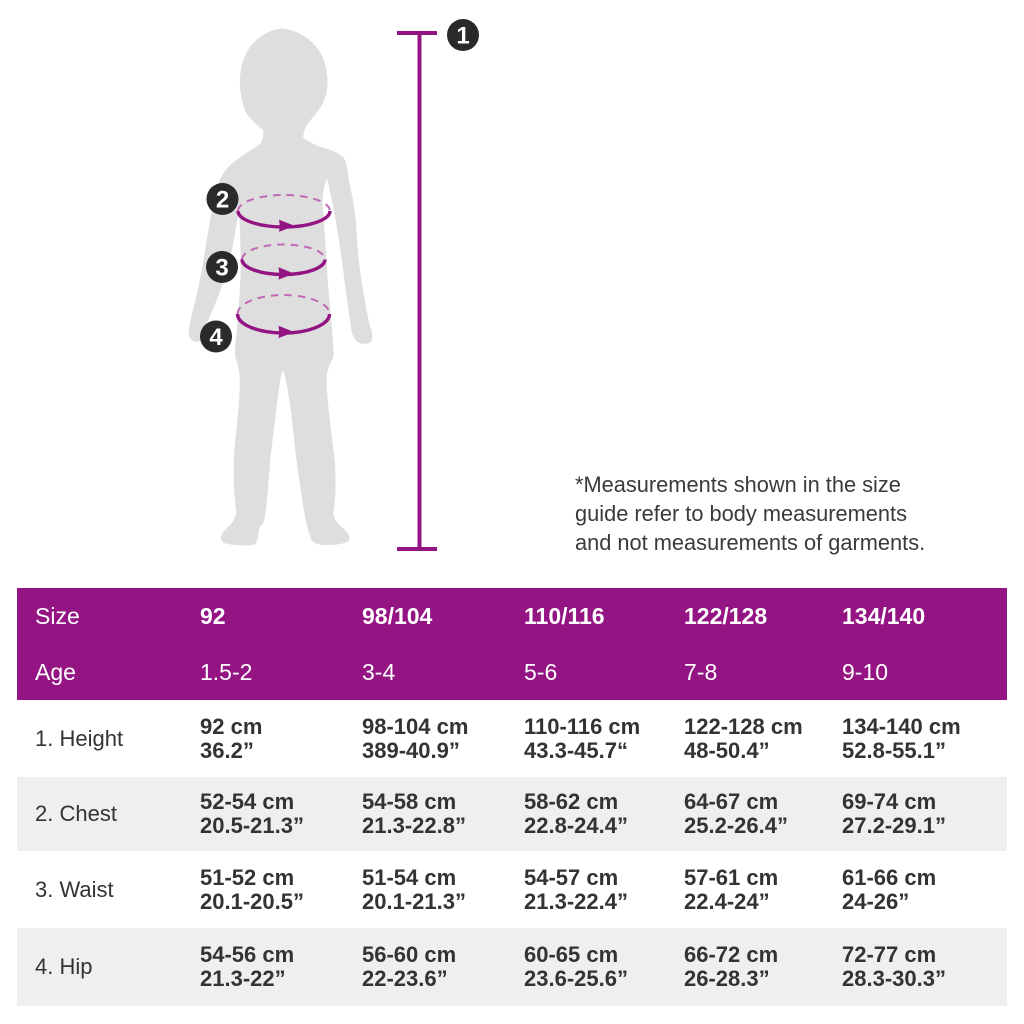 The height and width of the screenshot is (1024, 1024). What do you see at coordinates (222, 200) in the screenshot?
I see `svg-text: 2` at bounding box center [222, 200].